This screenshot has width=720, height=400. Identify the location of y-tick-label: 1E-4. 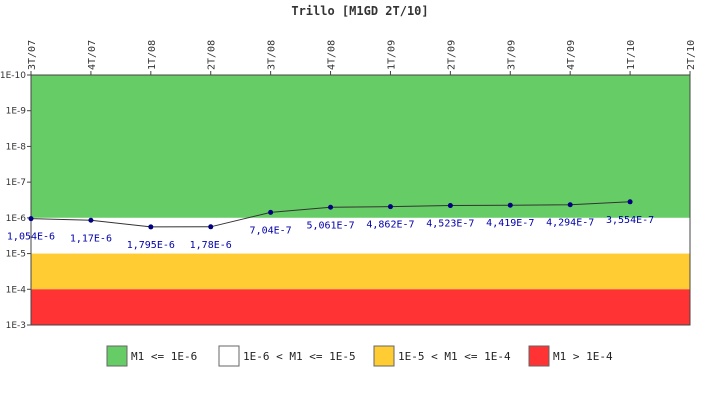
(16, 290).